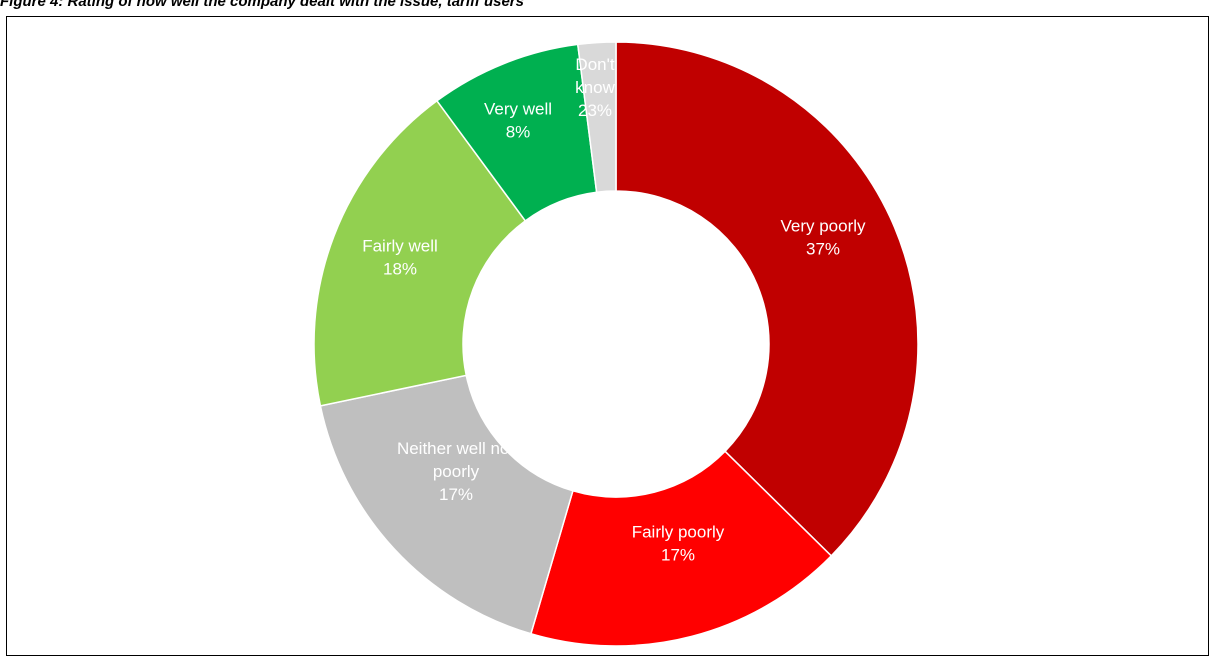 This screenshot has width=1211, height=656. What do you see at coordinates (595, 87) in the screenshot?
I see `slice-label-don-t-know: Don't know 23%` at bounding box center [595, 87].